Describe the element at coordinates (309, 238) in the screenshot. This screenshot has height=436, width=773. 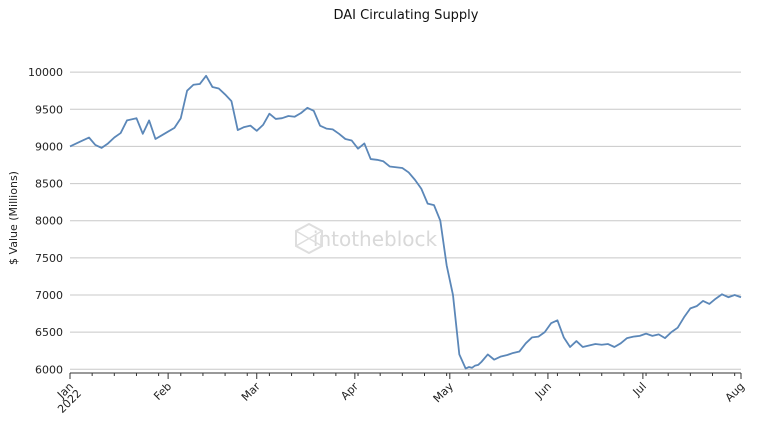
I see `watermark-logo-icon` at that location.